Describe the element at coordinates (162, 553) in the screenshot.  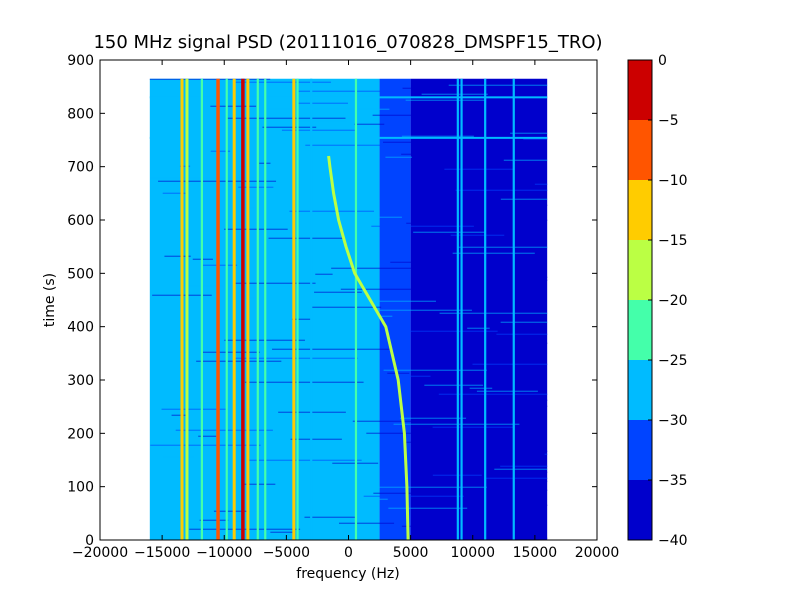
I see `x-tick-label: −15000` at that location.